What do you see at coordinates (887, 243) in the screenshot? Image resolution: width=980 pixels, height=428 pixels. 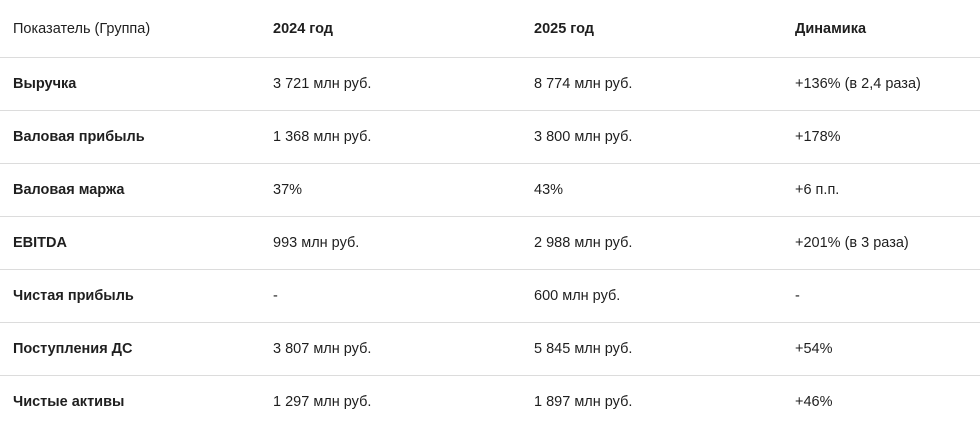 I see `table-cell: +201% (в 3 раза)` at bounding box center [887, 243].